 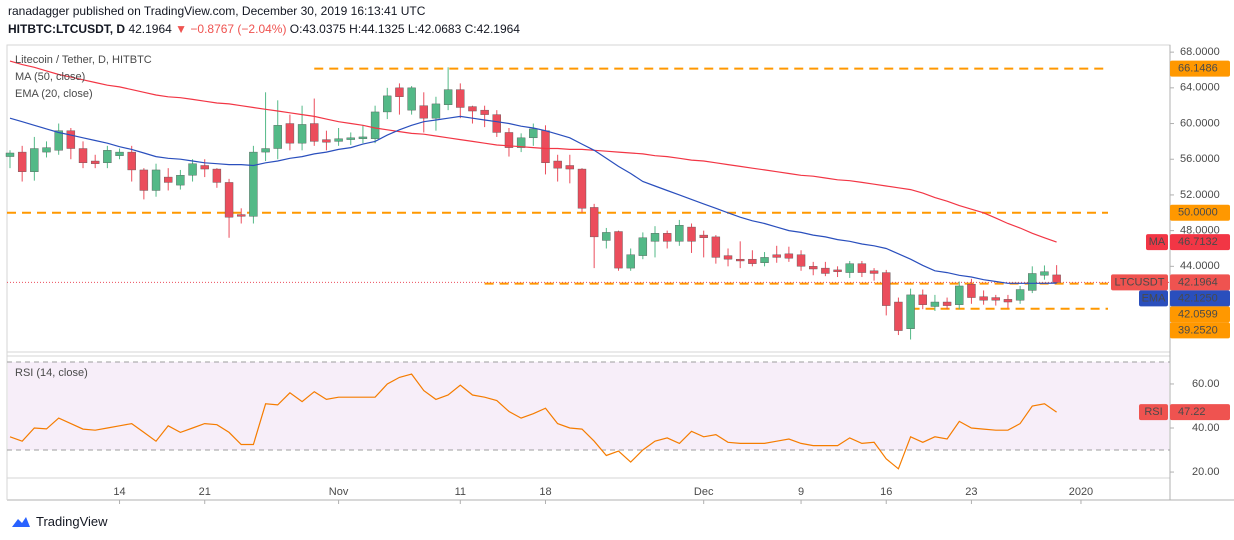 What do you see at coordinates (1206, 384) in the screenshot?
I see `y-tick-label: 60.00` at bounding box center [1206, 384].